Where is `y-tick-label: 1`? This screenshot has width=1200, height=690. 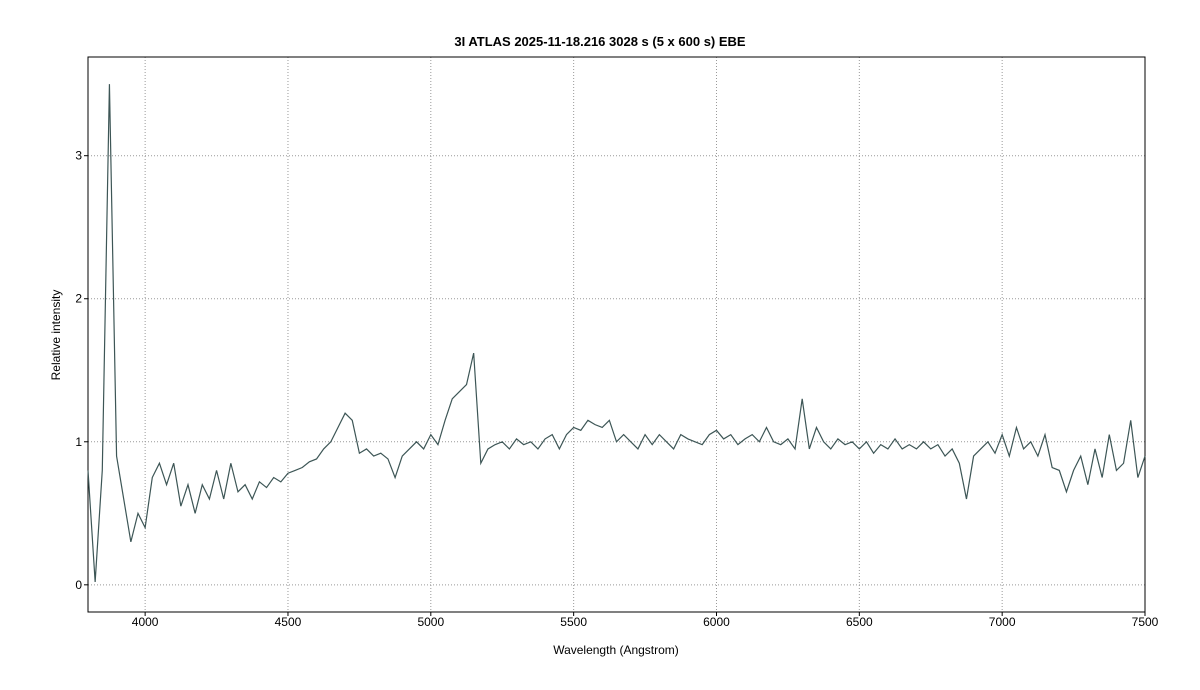
y-tick-label: 1 is located at coordinates (78, 442).